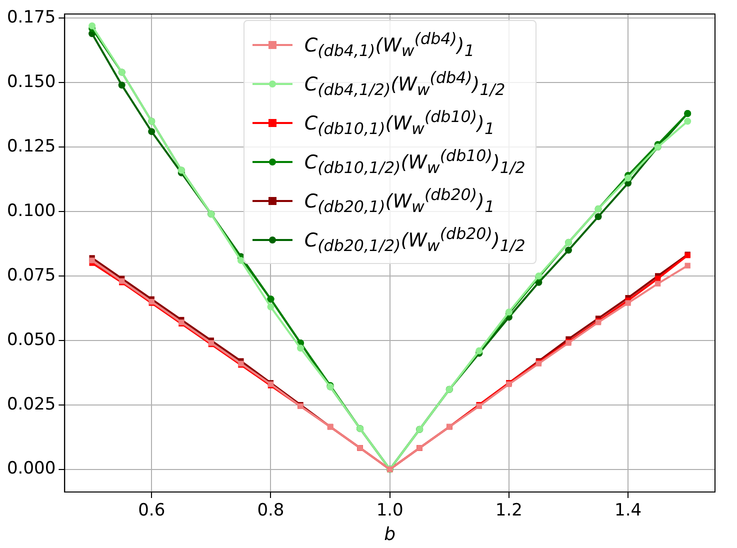  Describe the element at coordinates (31, 18) in the screenshot. I see `y-tick-label: 0.175` at that location.